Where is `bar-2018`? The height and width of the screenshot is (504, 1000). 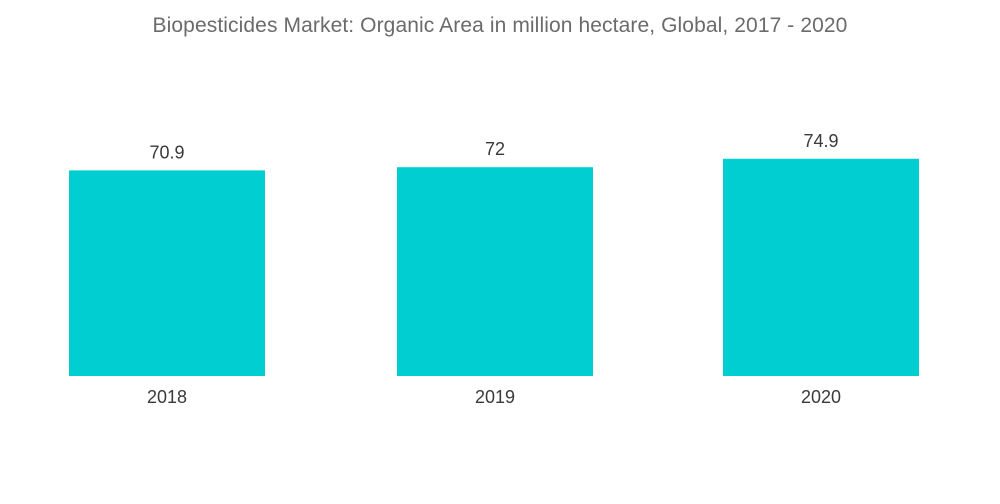 bar-2018 is located at coordinates (167, 273).